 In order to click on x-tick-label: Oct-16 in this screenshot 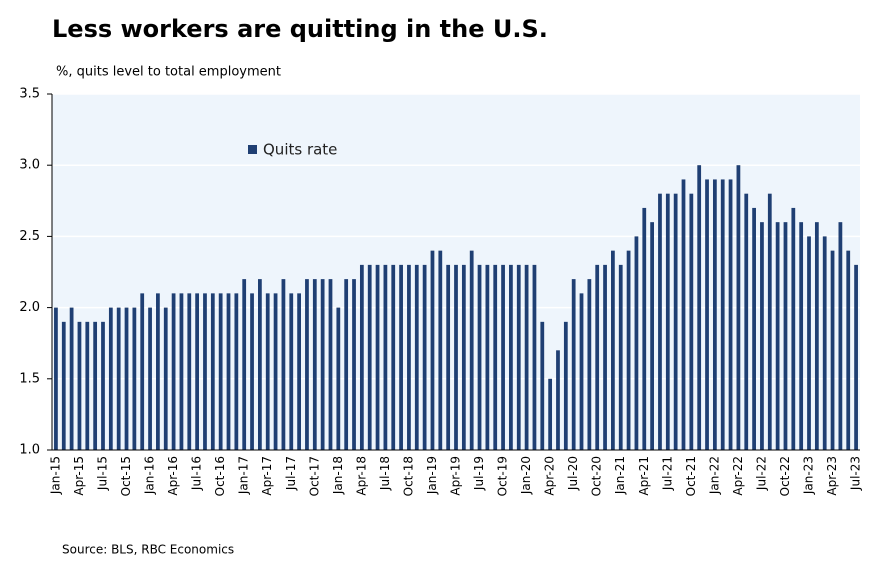, I will do `click(220, 476)`.